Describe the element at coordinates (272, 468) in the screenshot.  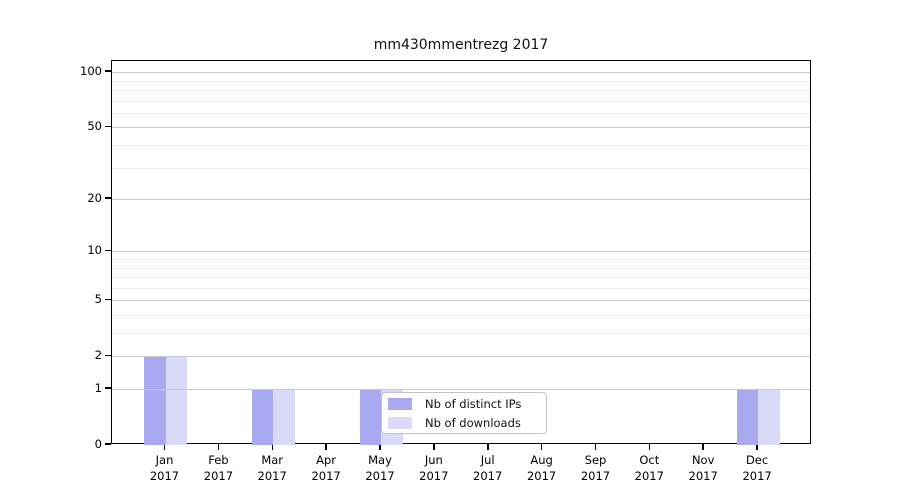
I see `x-tick-label-mar: Mar 2017` at that location.